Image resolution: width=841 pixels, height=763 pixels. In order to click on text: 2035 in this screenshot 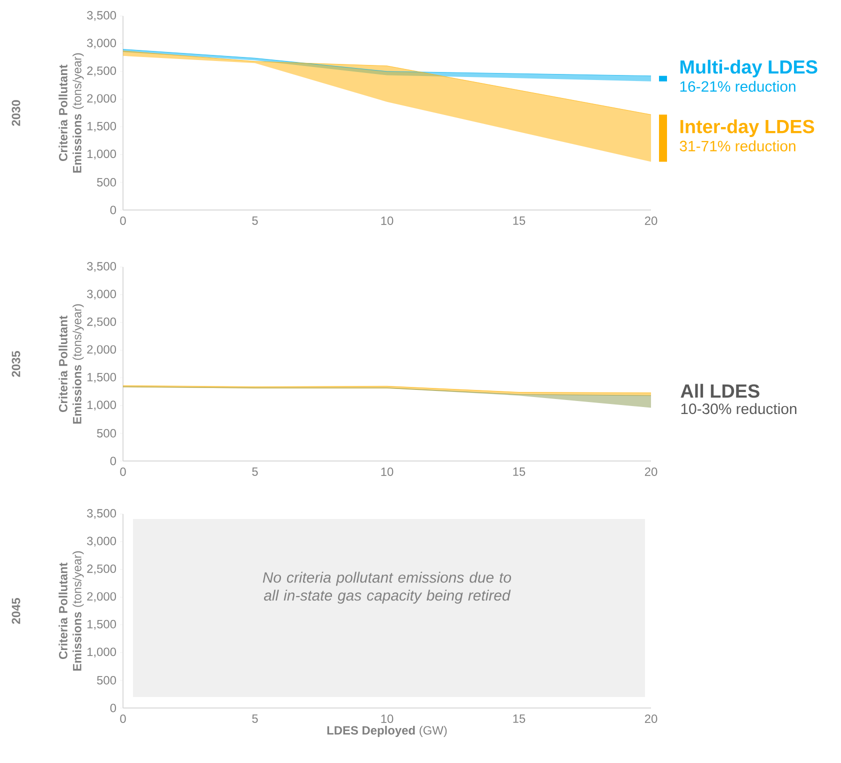, I will do `click(16, 364)`.